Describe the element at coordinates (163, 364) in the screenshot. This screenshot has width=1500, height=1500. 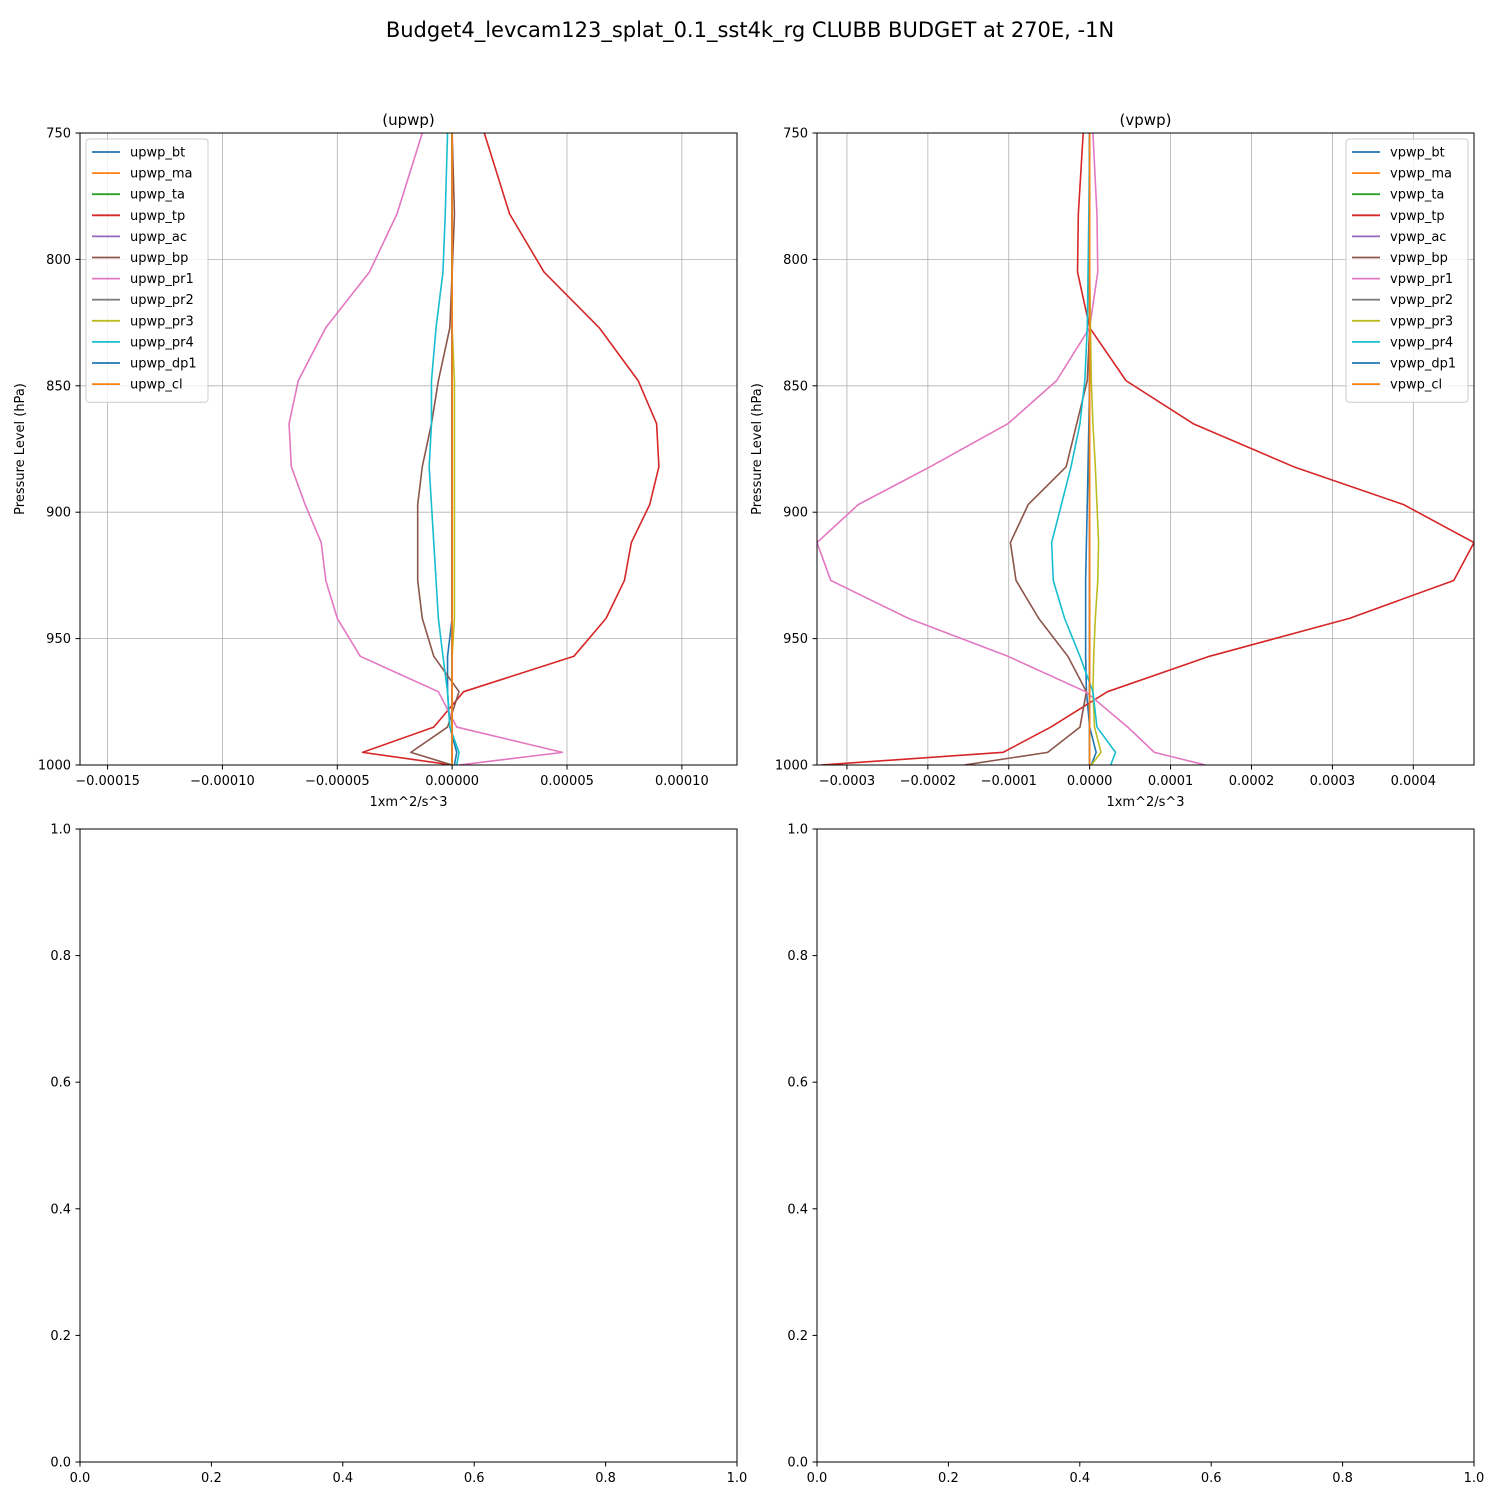
I see `legend-entry-upwp_dp1: upwp_dp1` at that location.